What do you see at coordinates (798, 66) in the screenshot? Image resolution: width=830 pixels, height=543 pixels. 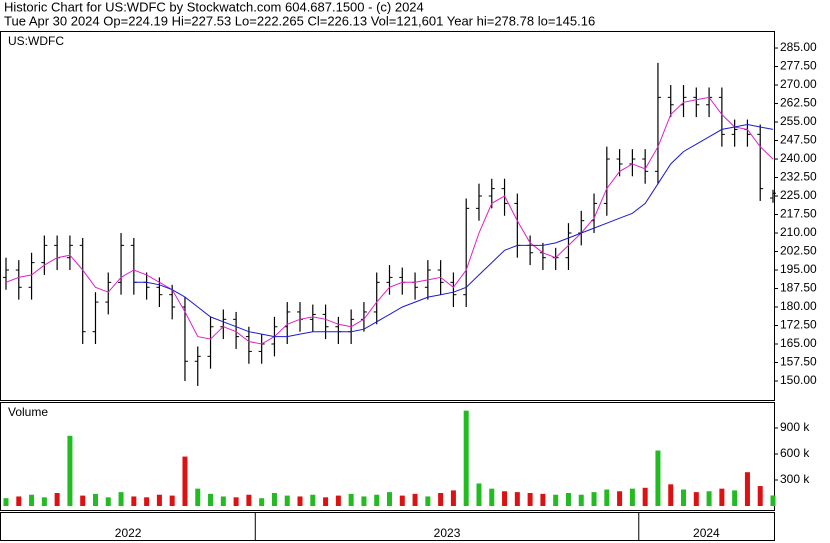 I see `y-tick-label: 277.50` at bounding box center [798, 66].